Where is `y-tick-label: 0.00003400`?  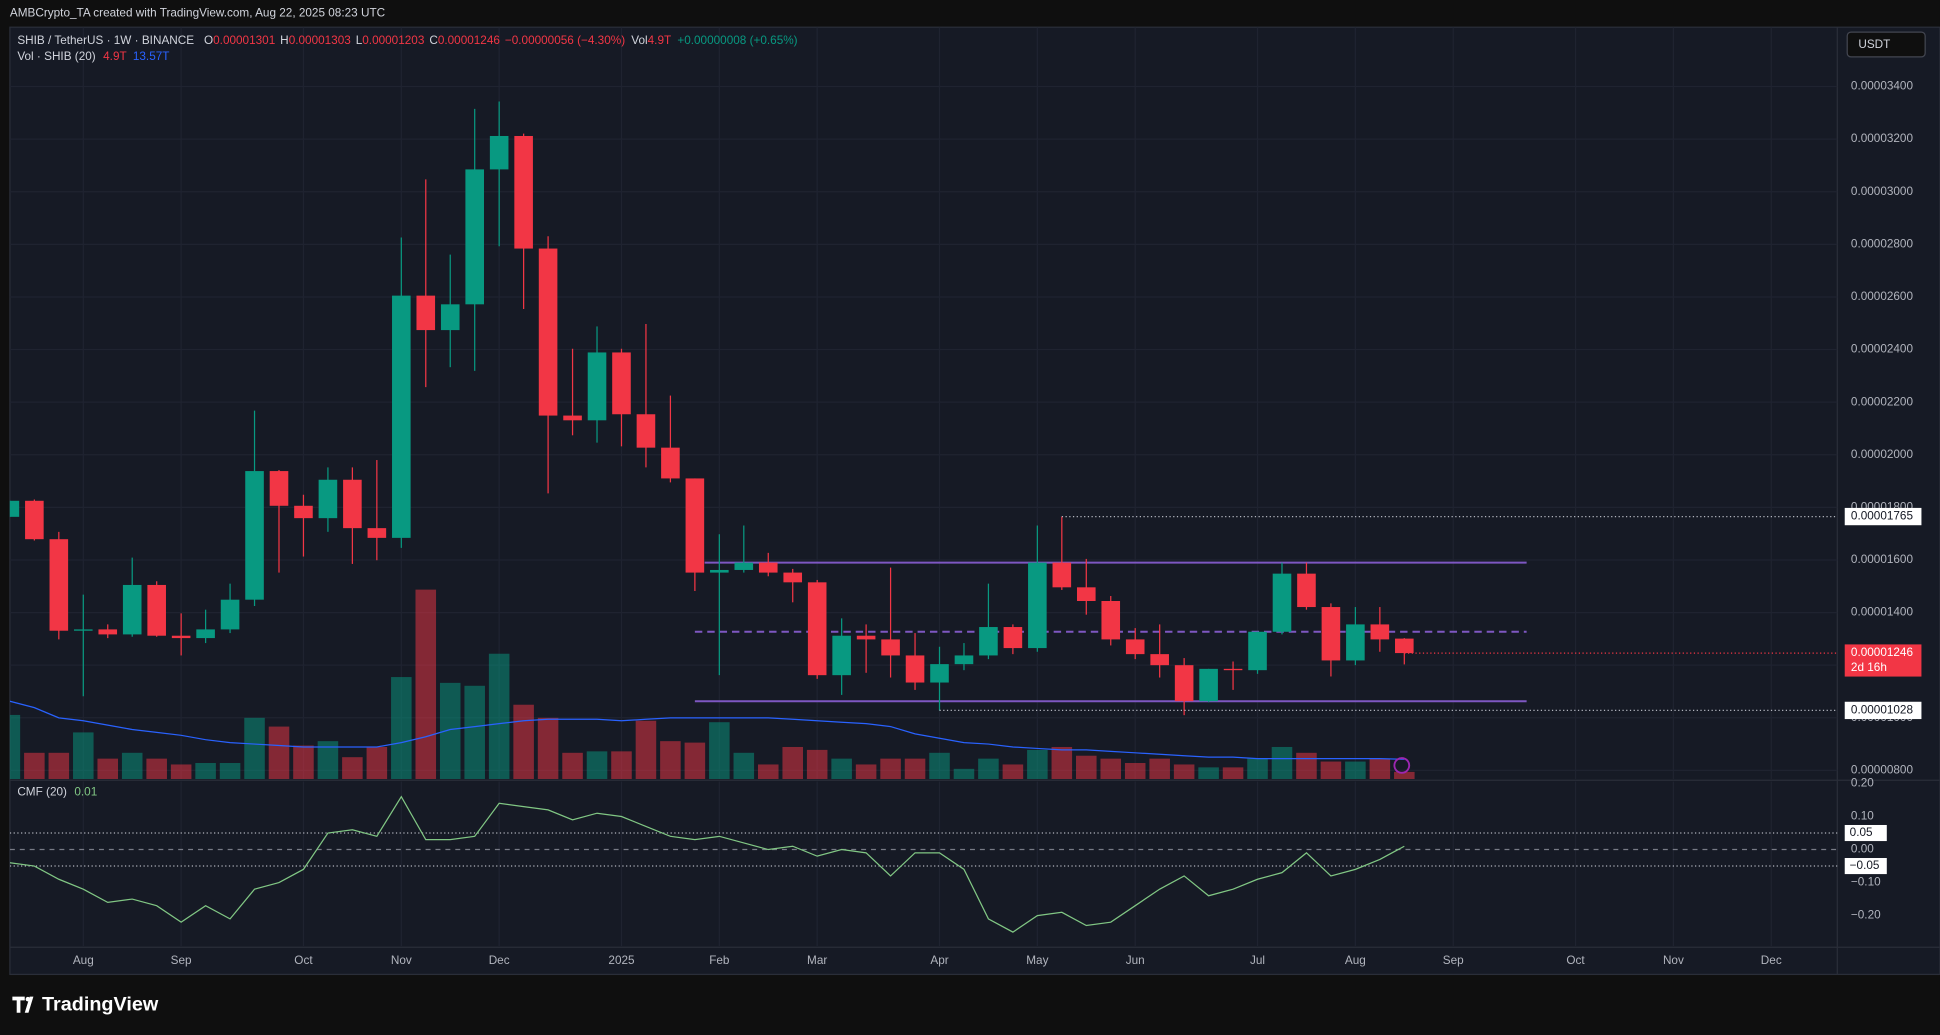
y-tick-label: 0.00003400 is located at coordinates (1882, 86).